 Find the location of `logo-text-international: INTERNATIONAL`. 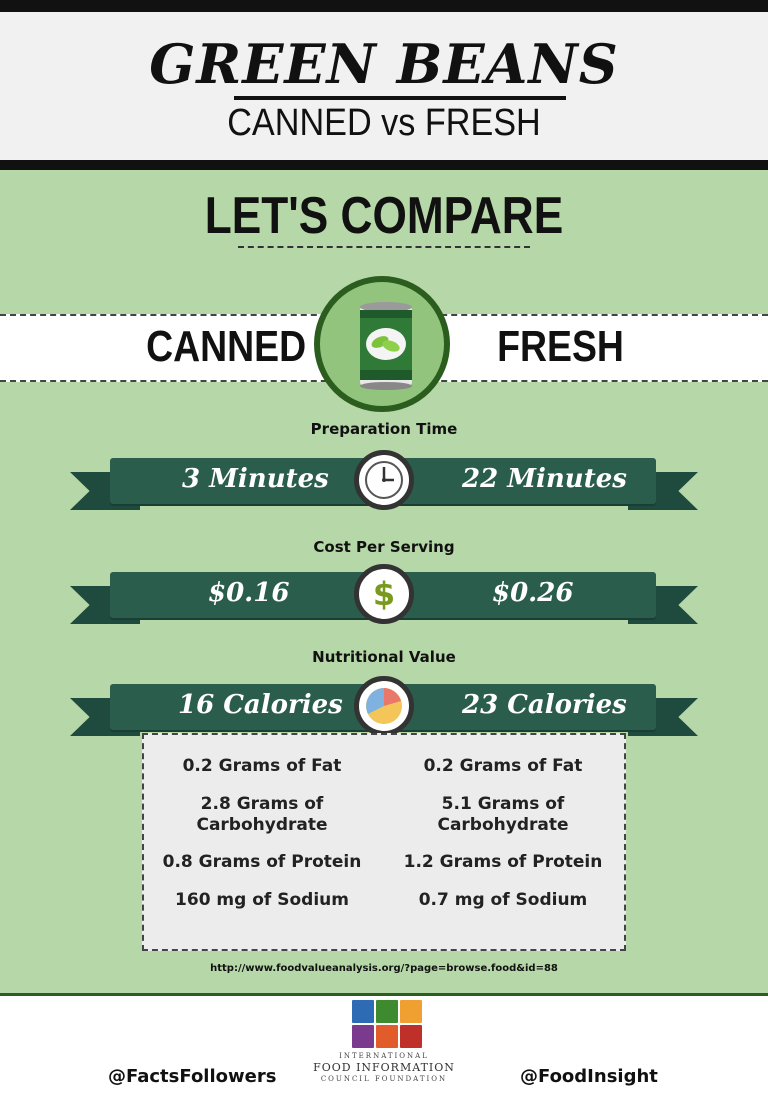

logo-text-international: INTERNATIONAL is located at coordinates (384, 1056).